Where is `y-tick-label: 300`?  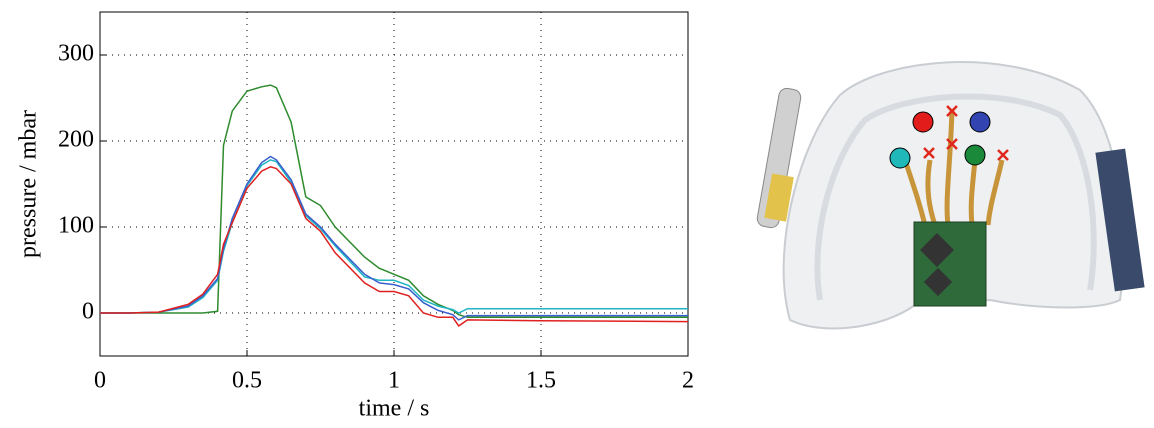 y-tick-label: 300 is located at coordinates (76, 54).